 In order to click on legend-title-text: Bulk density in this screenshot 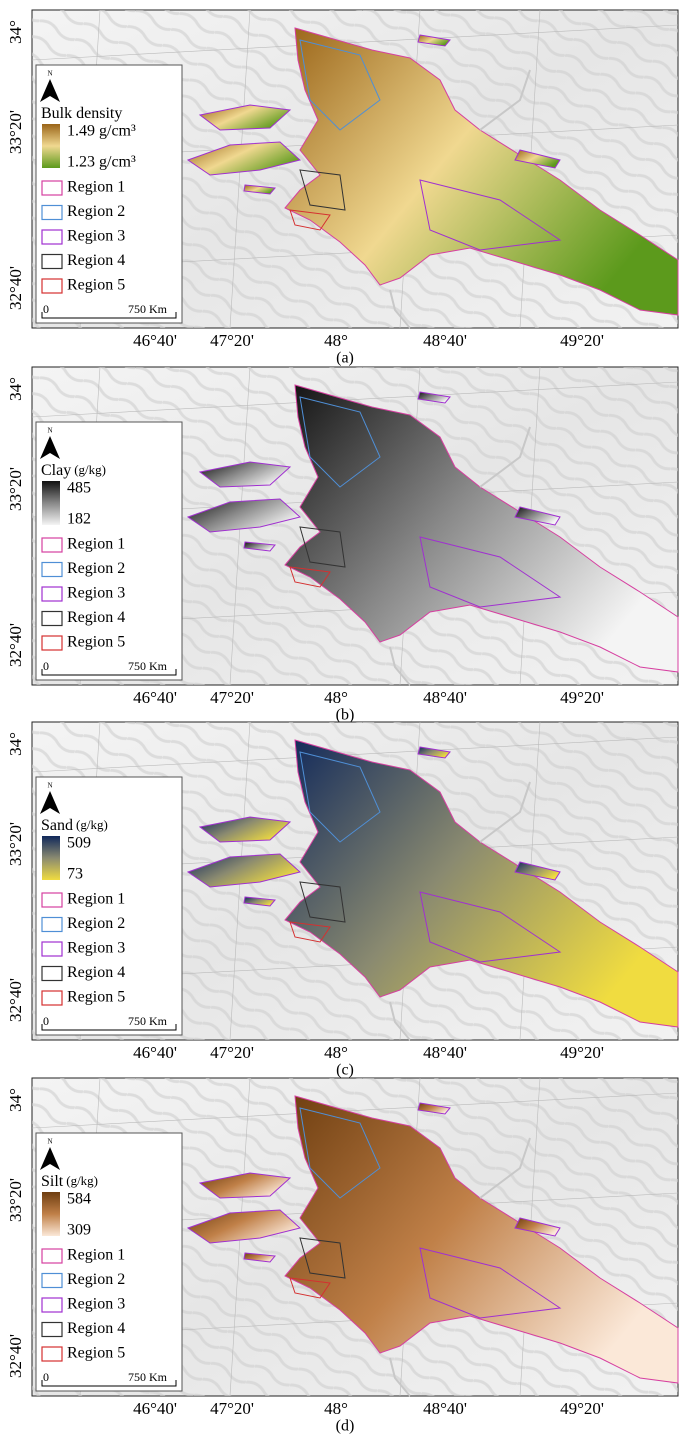, I will do `click(81, 113)`.